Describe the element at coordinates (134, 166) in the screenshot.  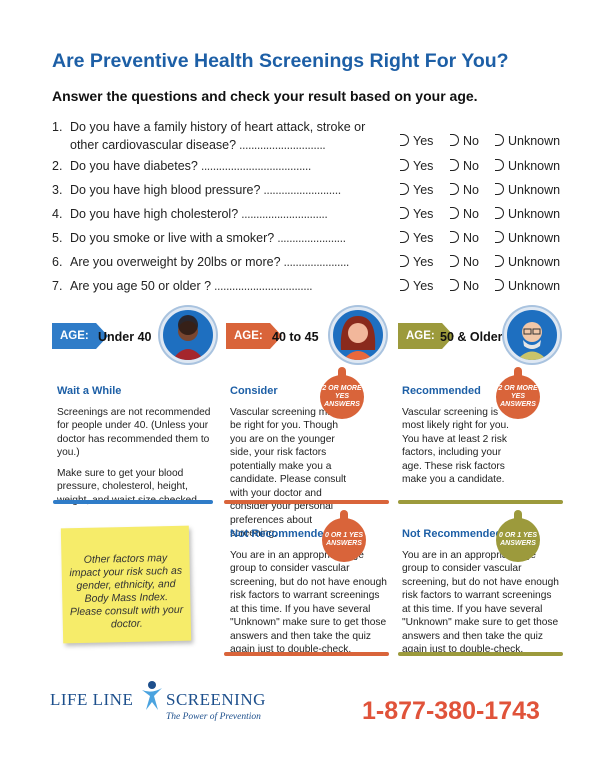
I see `question-text-line: Do you have diabetes?` at that location.